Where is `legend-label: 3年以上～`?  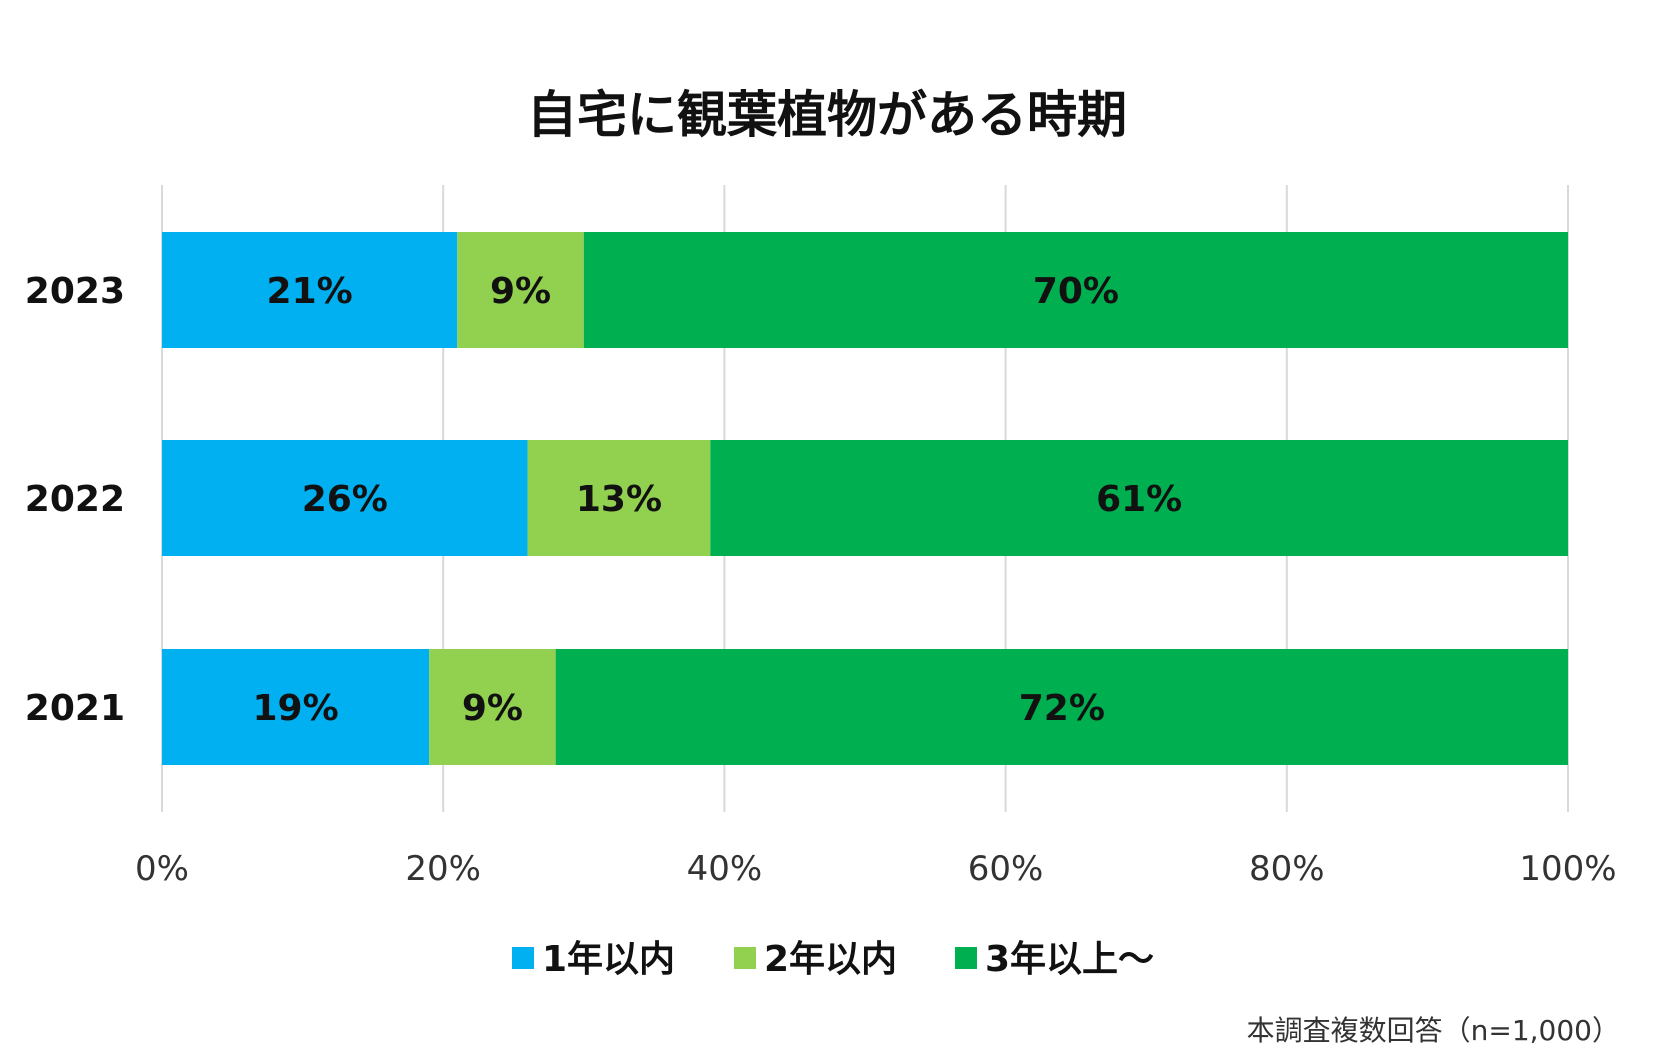
legend-label: 3年以上～ is located at coordinates (1069, 959).